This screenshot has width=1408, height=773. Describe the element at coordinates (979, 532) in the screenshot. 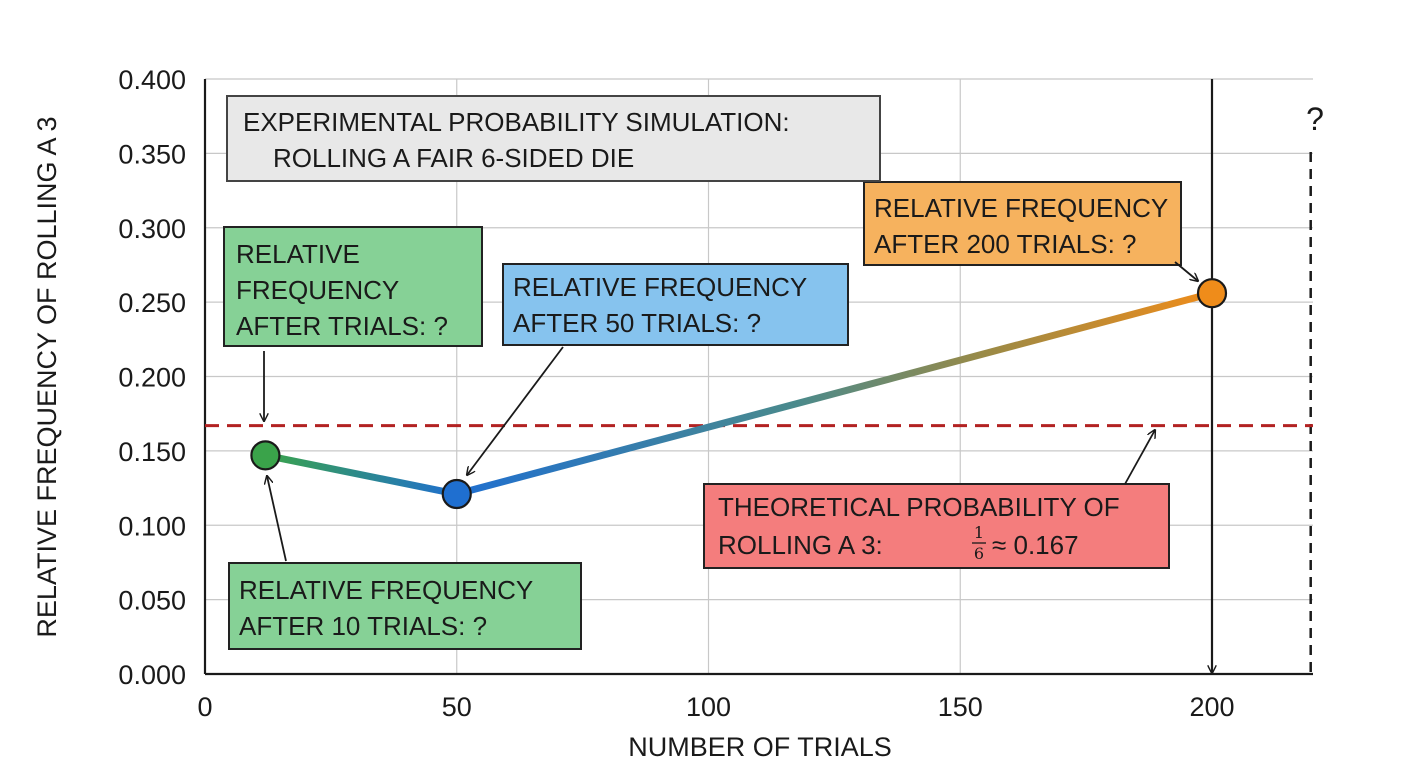

I see `fraction-numerator: 1` at that location.